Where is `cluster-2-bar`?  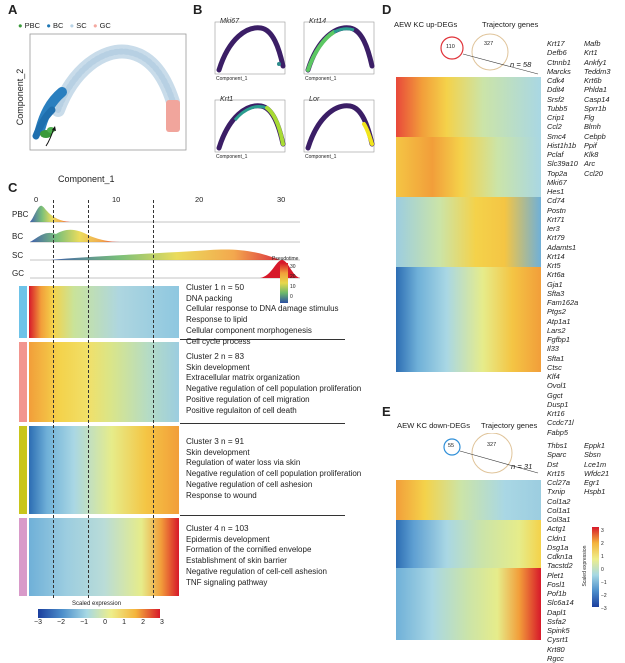
cluster-2-bar is located at coordinates (23, 382).